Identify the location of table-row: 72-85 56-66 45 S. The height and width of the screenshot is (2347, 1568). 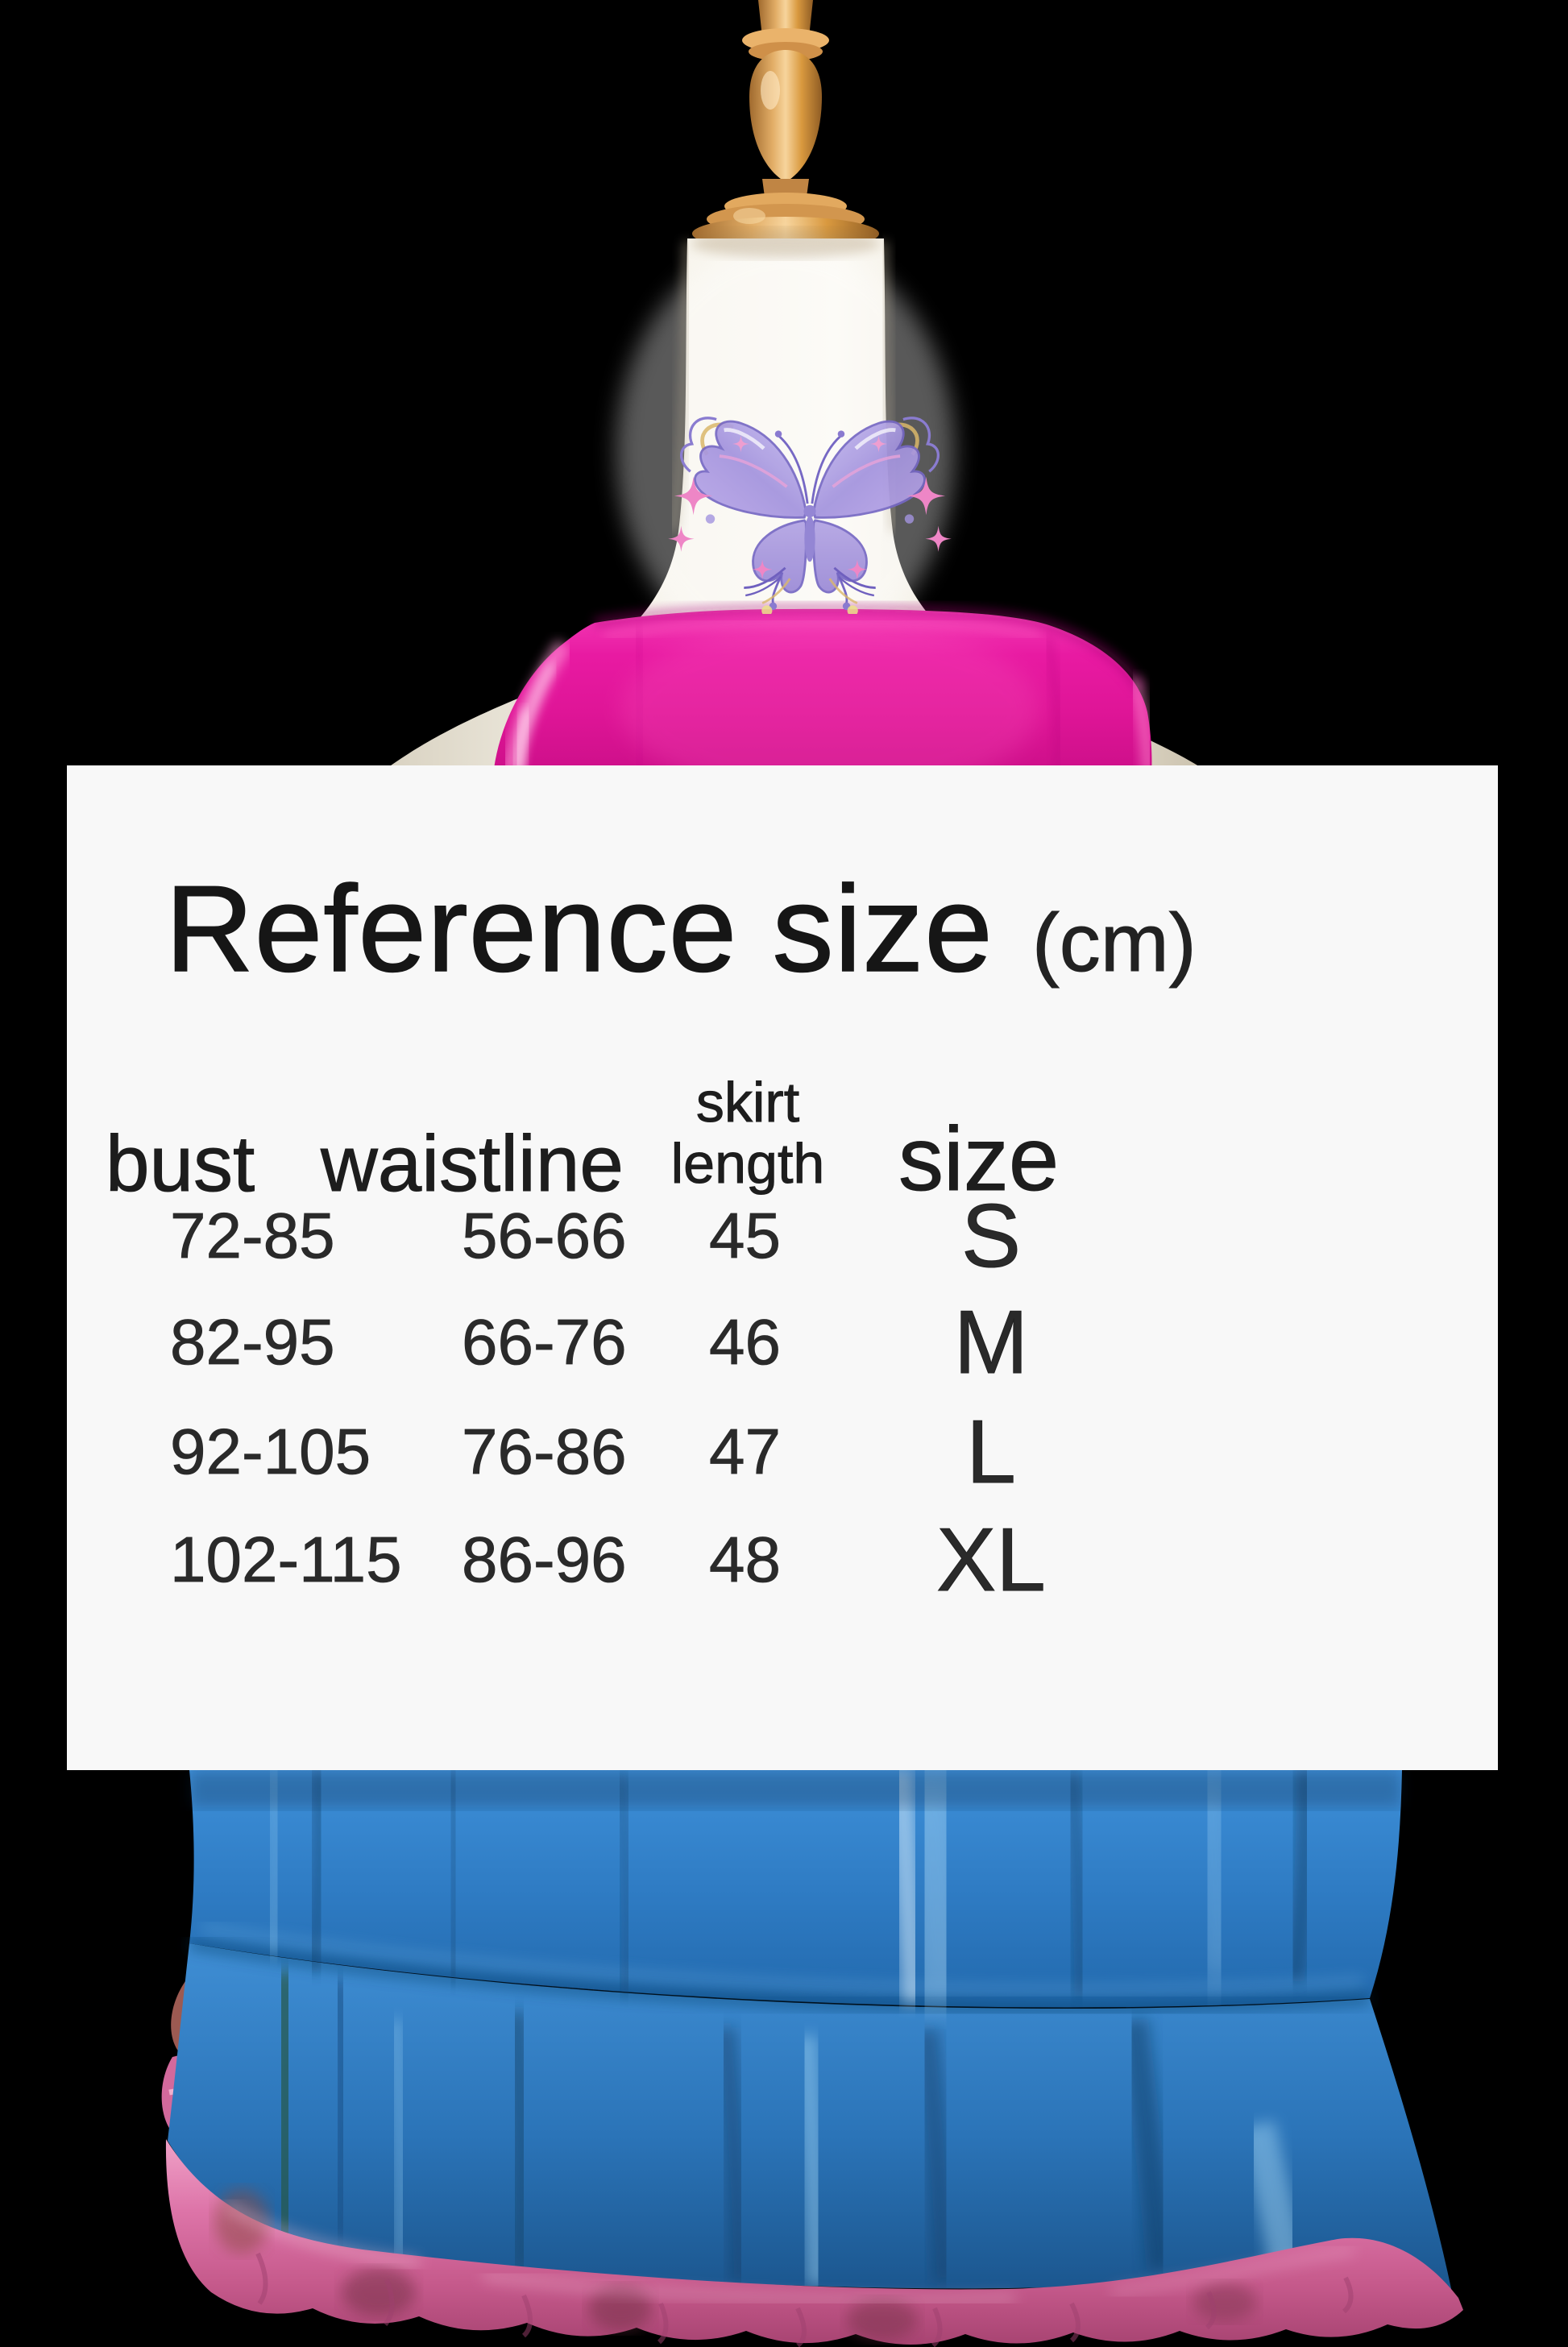
(782, 1236).